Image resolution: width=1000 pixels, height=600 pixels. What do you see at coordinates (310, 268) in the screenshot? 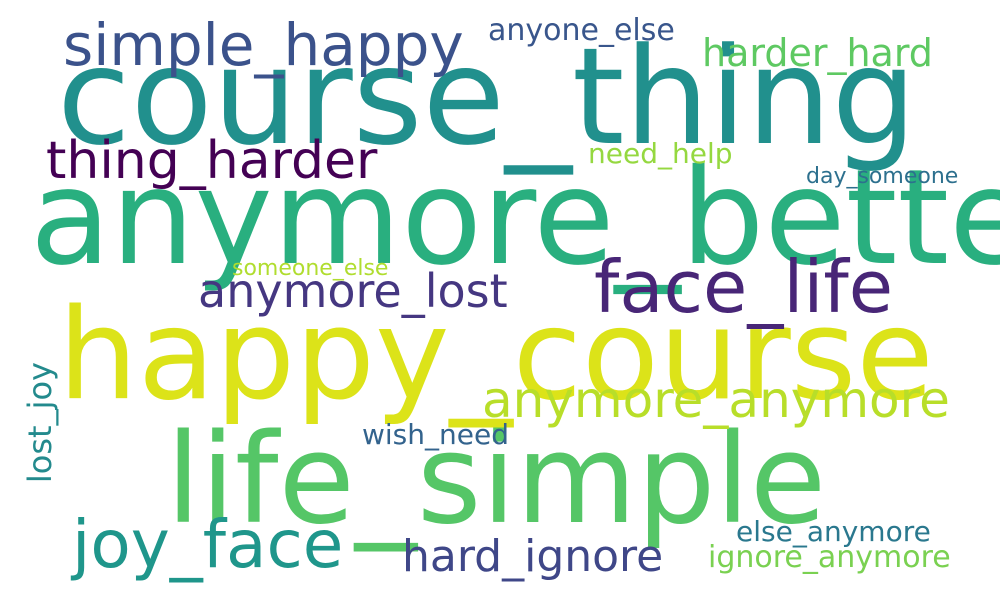
I see `word-someone-else: someone_else` at bounding box center [310, 268].